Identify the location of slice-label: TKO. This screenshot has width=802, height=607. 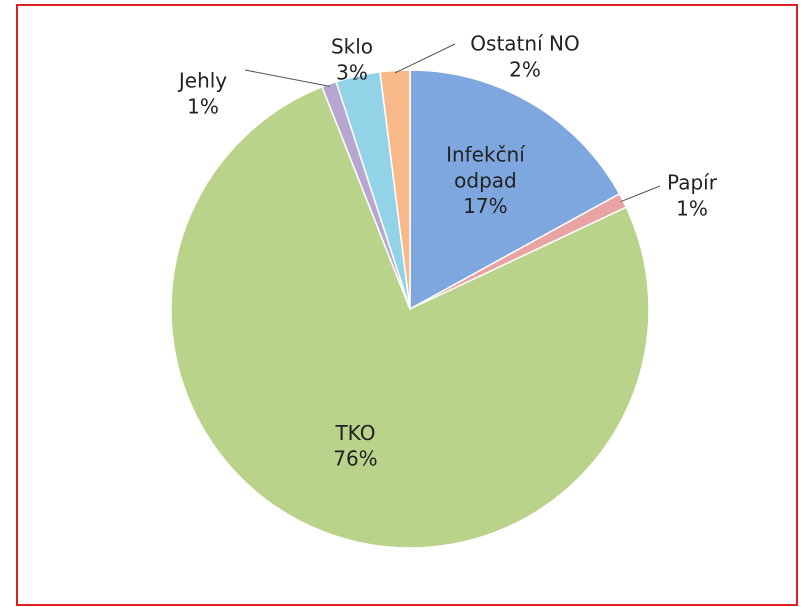
(354, 432).